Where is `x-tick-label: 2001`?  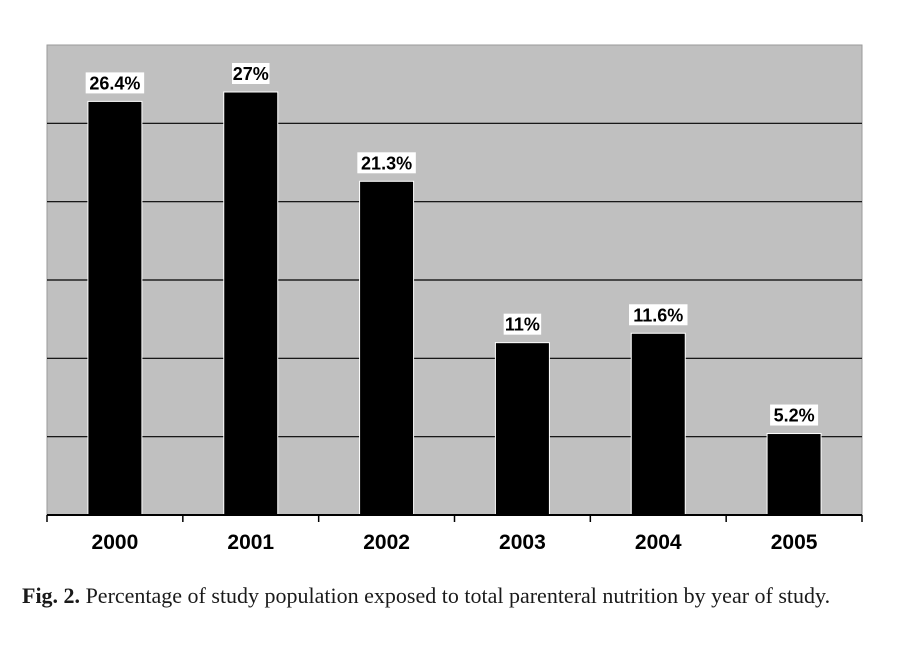 x-tick-label: 2001 is located at coordinates (250, 542).